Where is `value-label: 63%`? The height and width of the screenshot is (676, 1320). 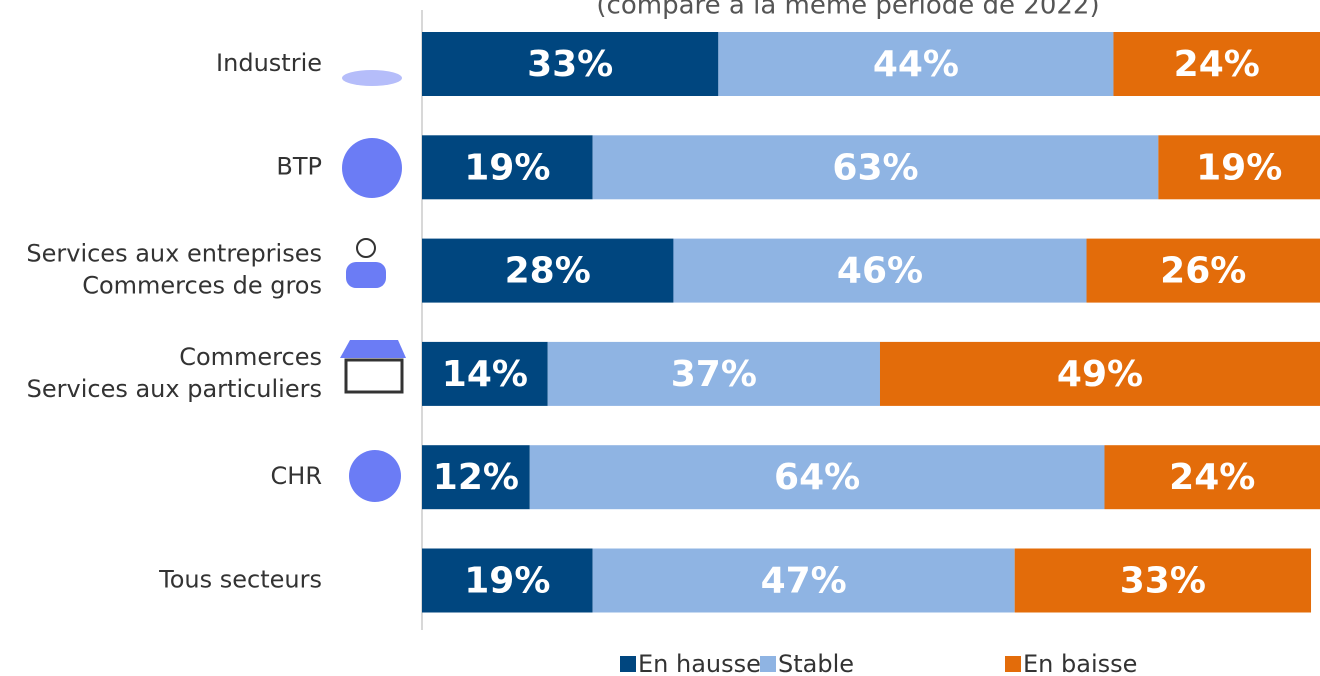 value-label: 63% is located at coordinates (875, 167).